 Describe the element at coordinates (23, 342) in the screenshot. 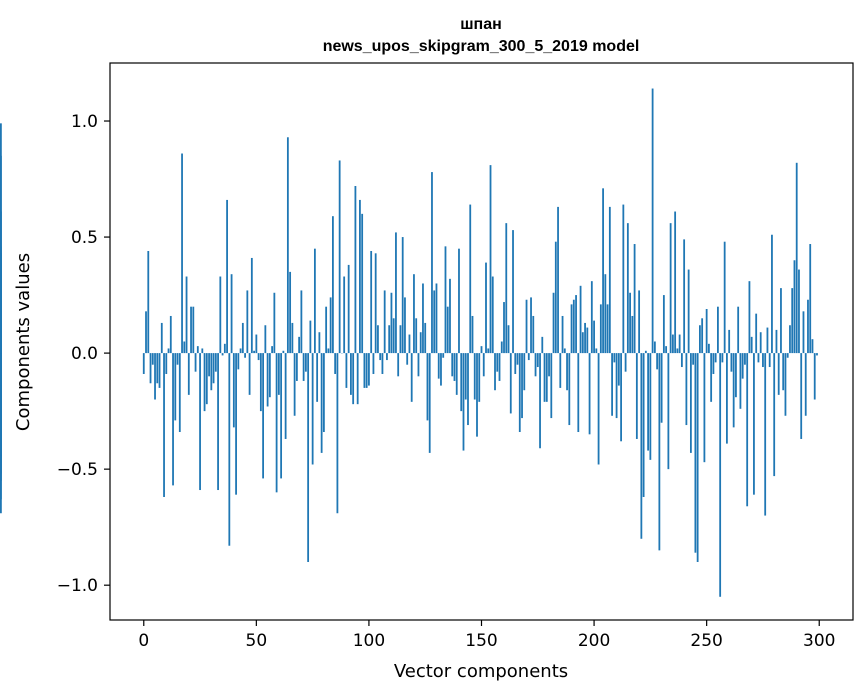

I see `y-axis-label: Components values` at that location.